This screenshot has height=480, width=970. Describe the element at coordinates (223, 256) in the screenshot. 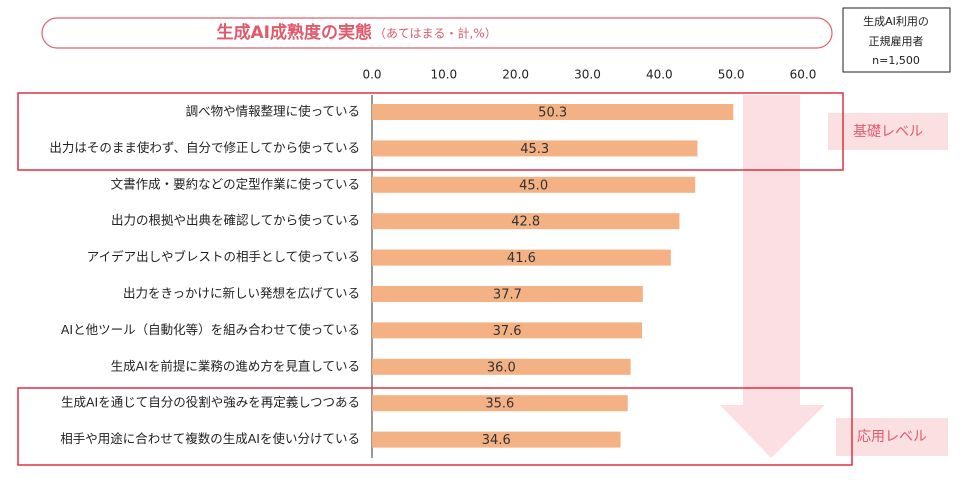

I see `y-tick-label: アイデア出しやブレストの相手として使っている` at that location.